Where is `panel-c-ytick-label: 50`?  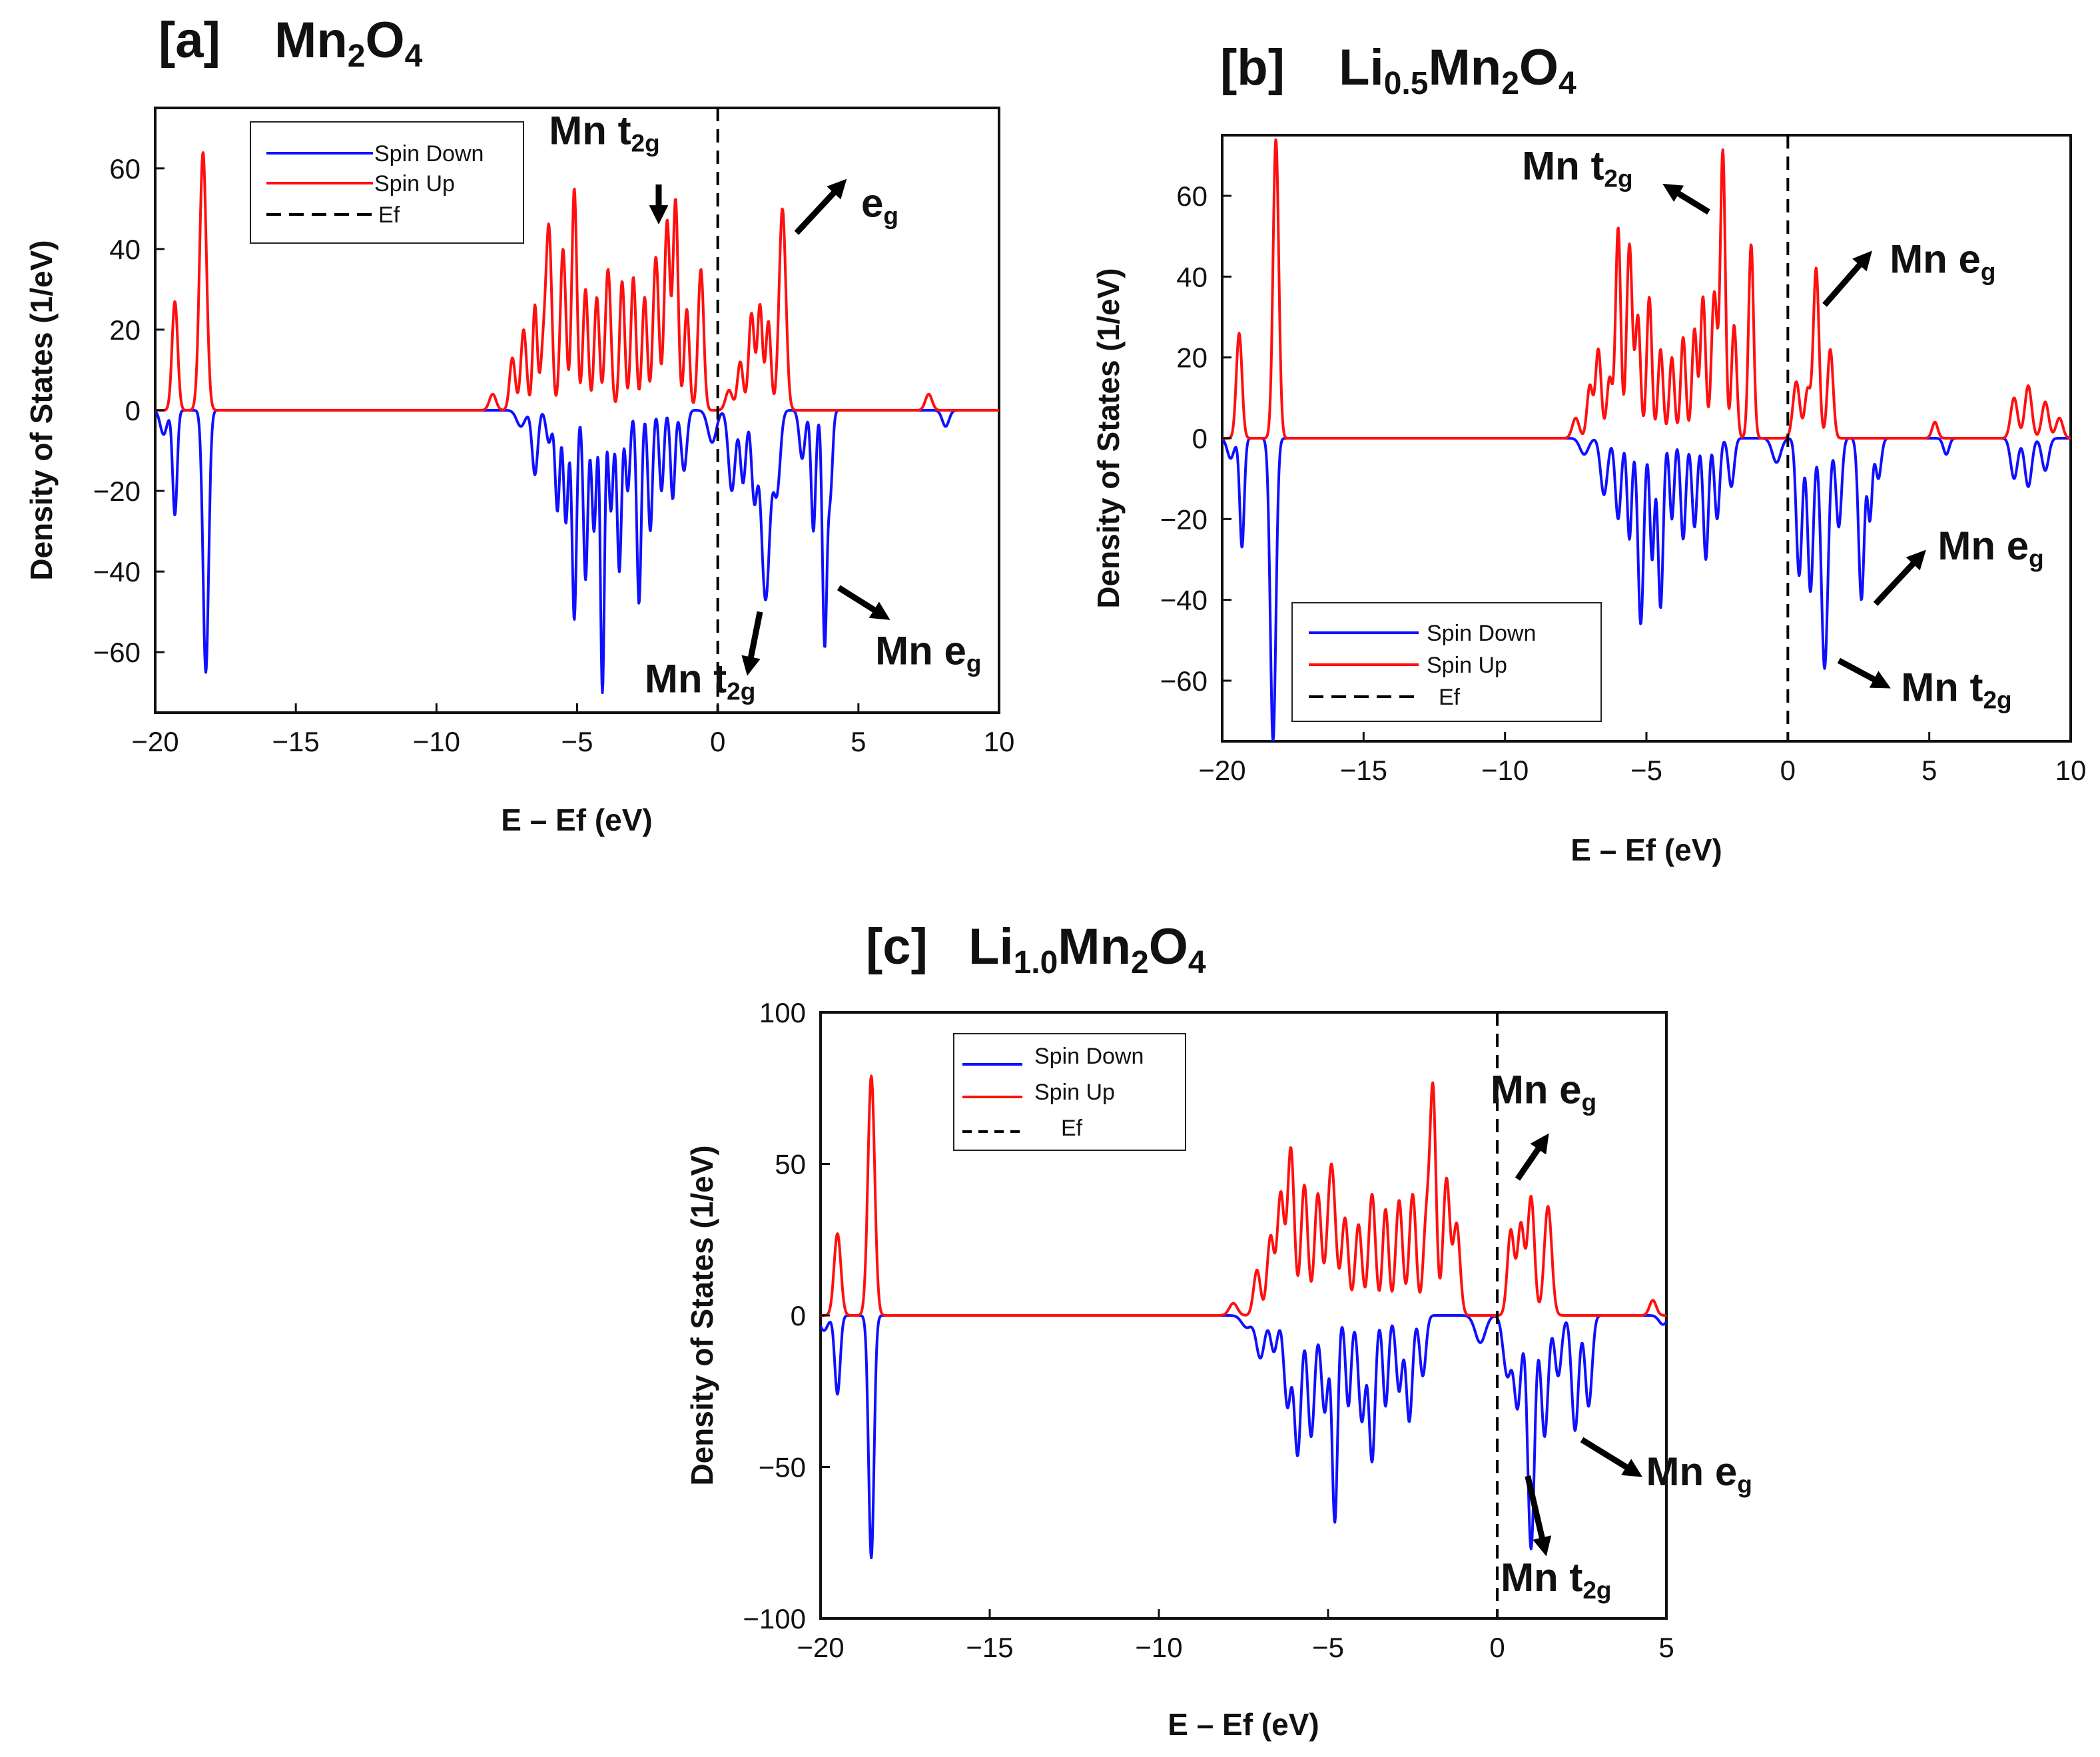
panel-c-ytick-label: 50 is located at coordinates (790, 1165).